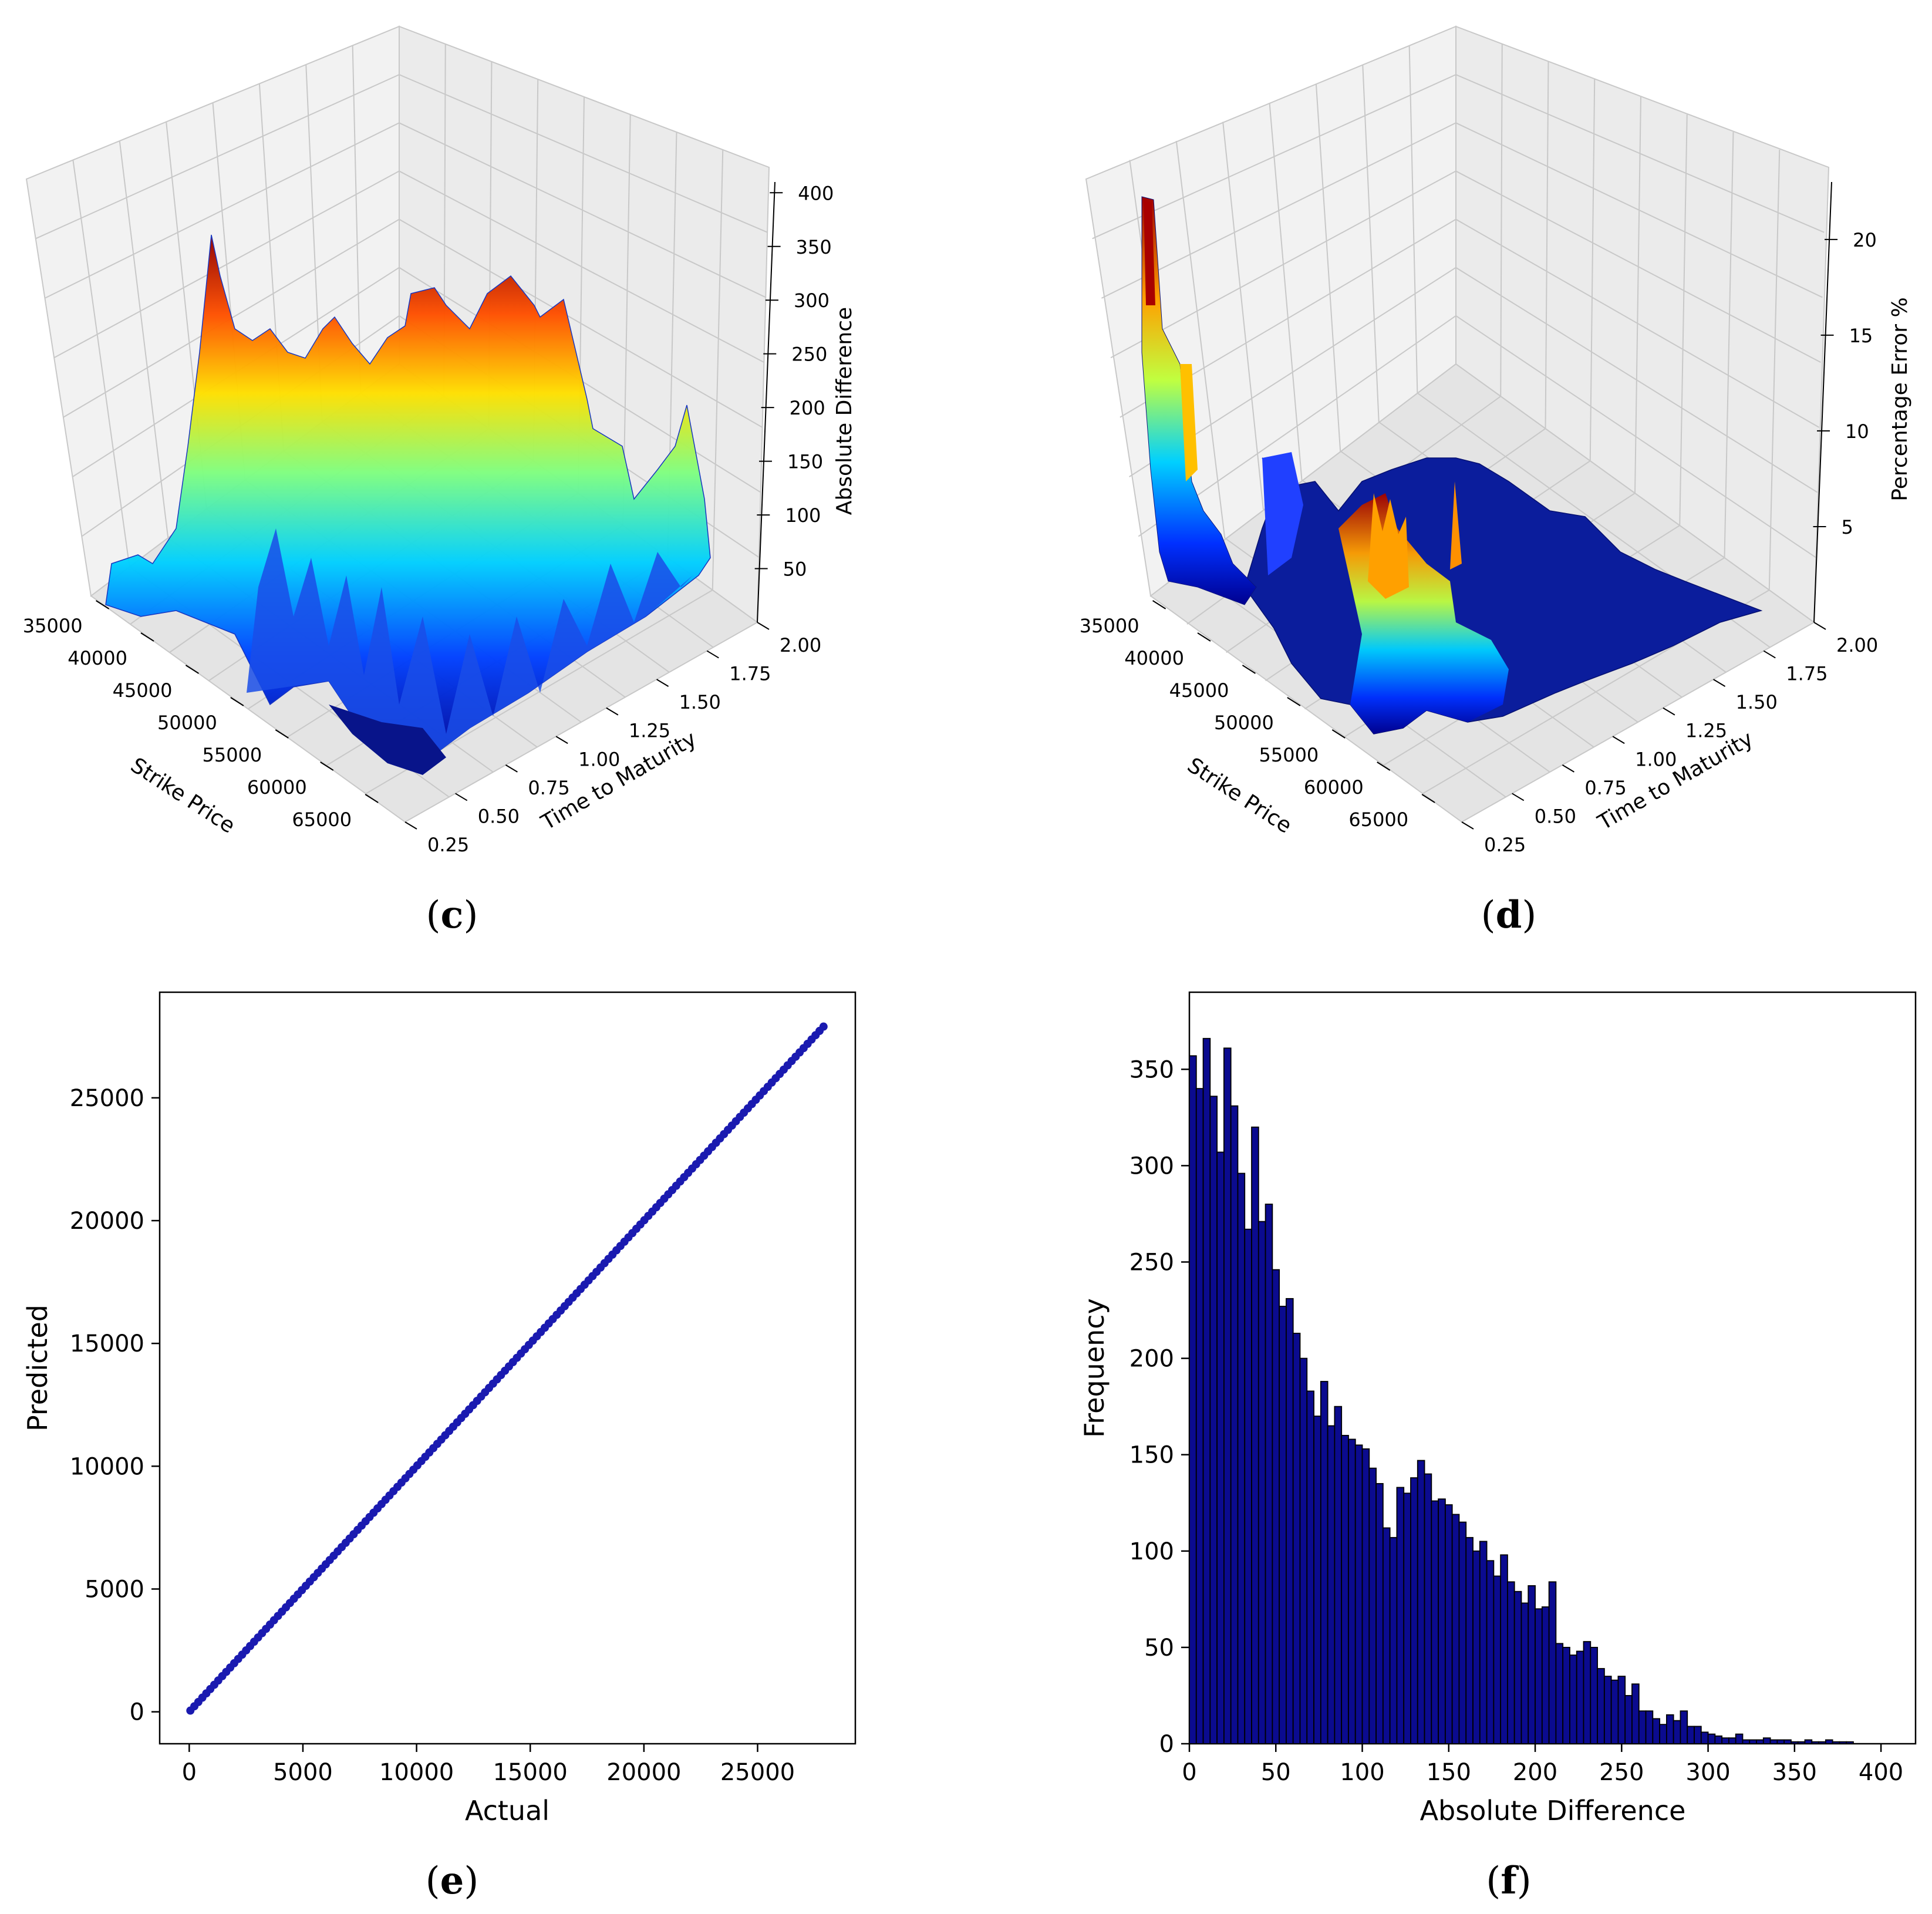 The width and height of the screenshot is (1932, 1914). I want to click on c-x-tick-label: 35000, so click(53, 626).